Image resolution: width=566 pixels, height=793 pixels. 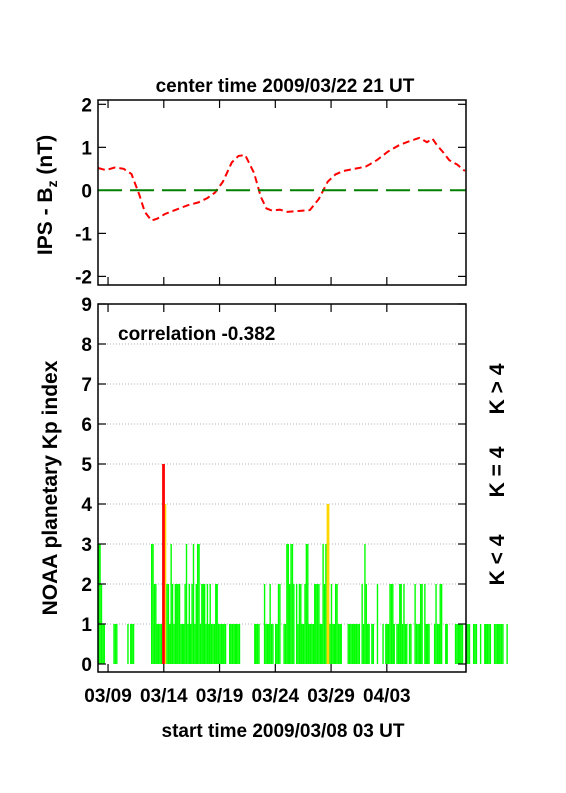 I want to click on bottom-x-tick-label: 04/03, so click(x=387, y=696).